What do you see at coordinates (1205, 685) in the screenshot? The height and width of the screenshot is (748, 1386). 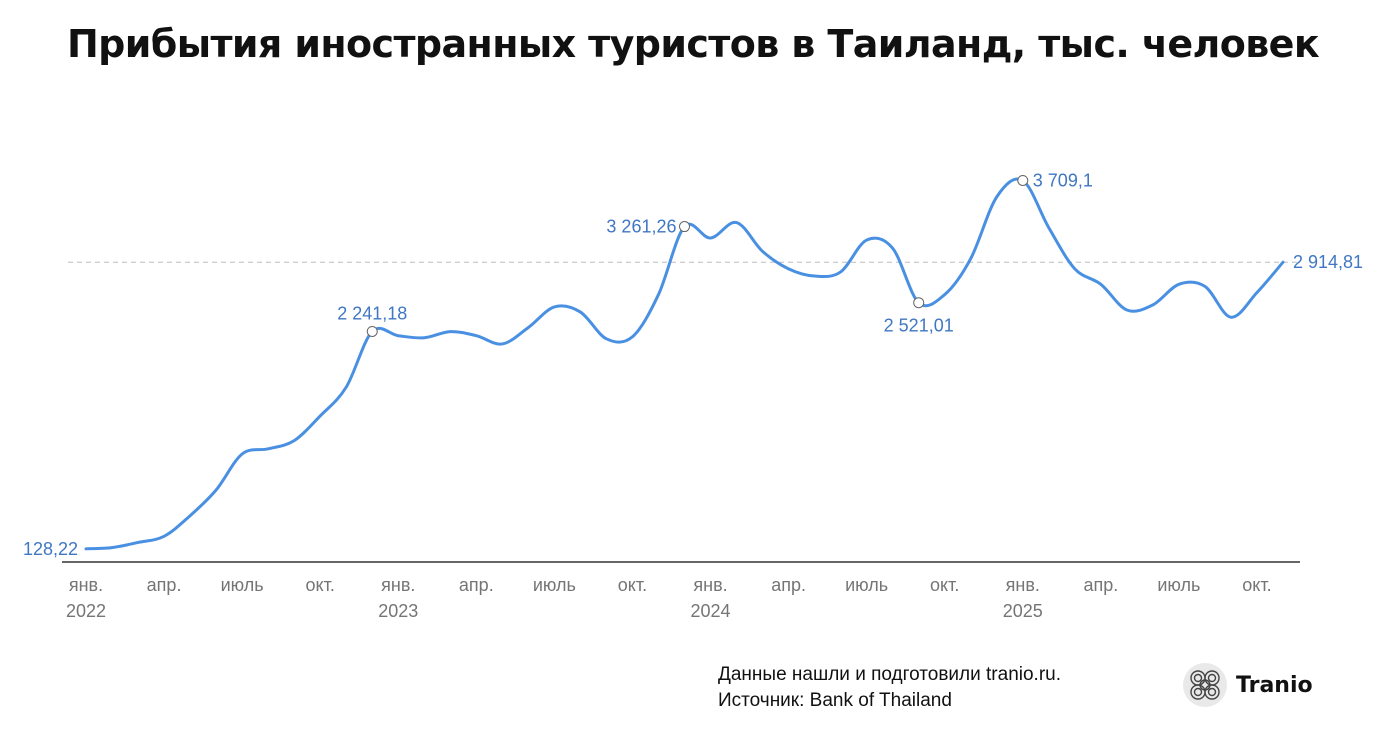 I see `tranio-logo-icon` at bounding box center [1205, 685].